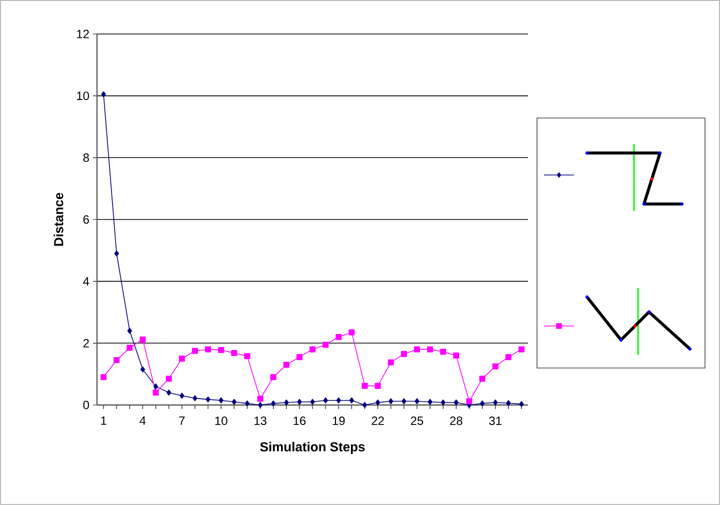 Image resolution: width=720 pixels, height=505 pixels. What do you see at coordinates (86, 281) in the screenshot?
I see `y-tick-label: 4` at bounding box center [86, 281].